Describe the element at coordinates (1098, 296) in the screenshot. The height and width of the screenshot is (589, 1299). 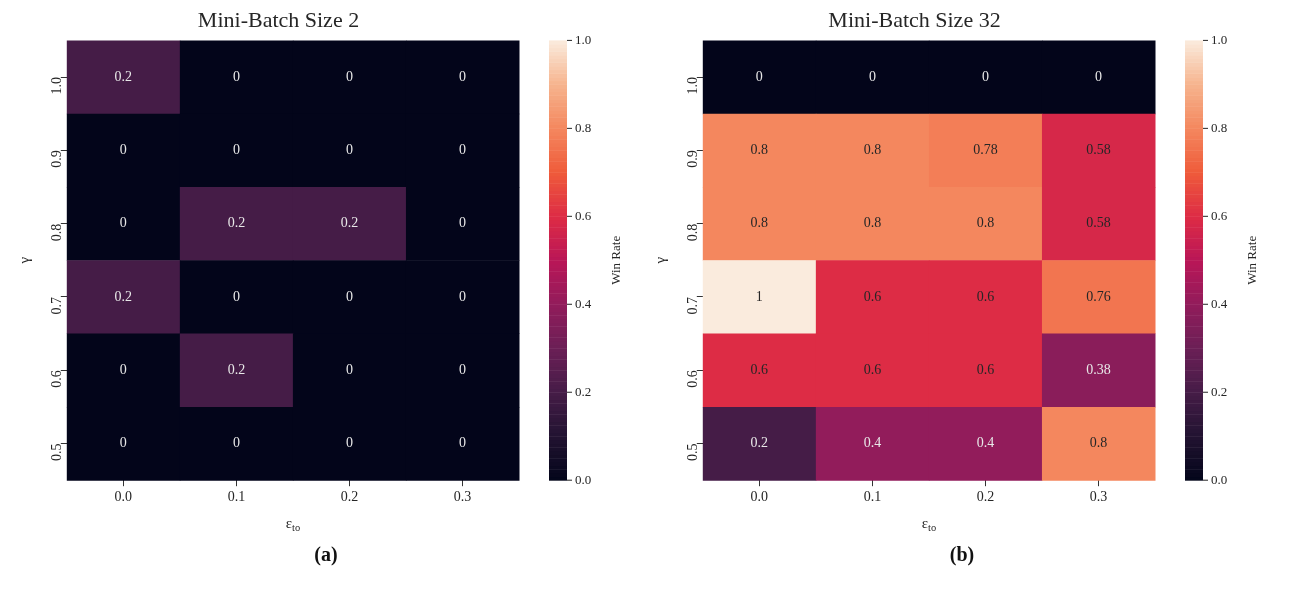
I see `data-label: 0.76` at that location.